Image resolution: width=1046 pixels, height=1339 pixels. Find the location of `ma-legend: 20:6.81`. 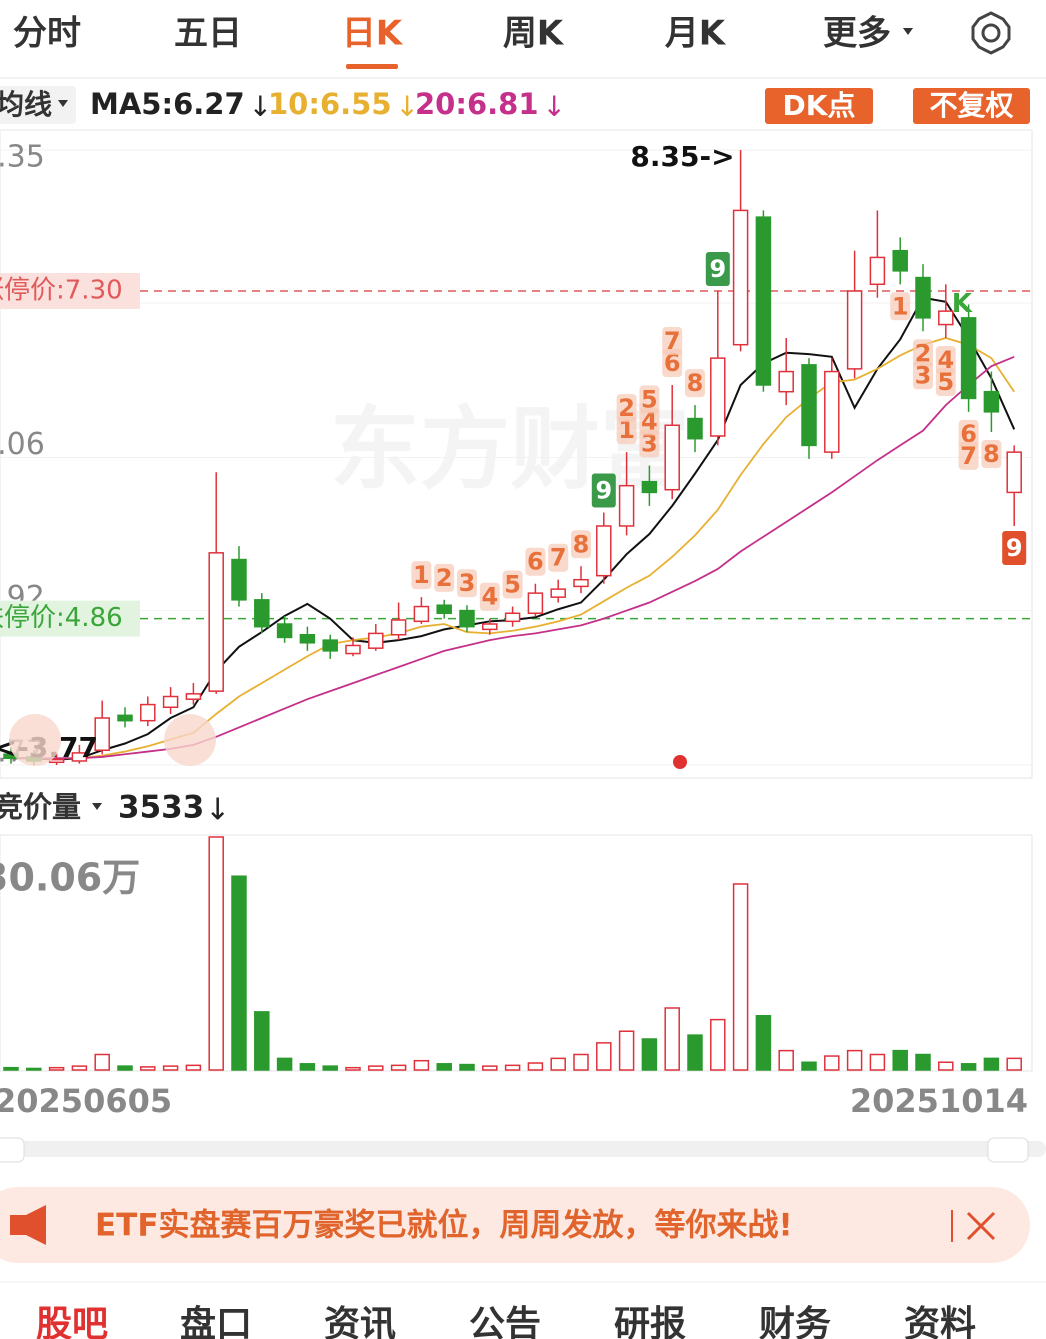

ma-legend: 20:6.81 is located at coordinates (477, 104).